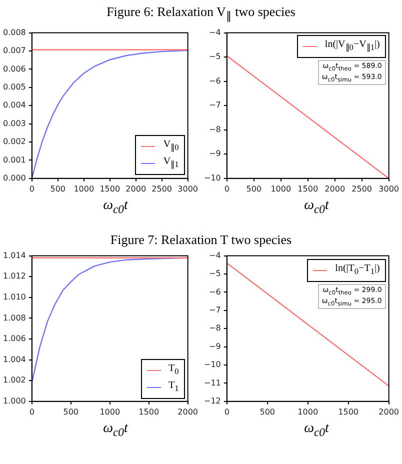  I want to click on y-tick-label: 1.010, so click(14, 297).